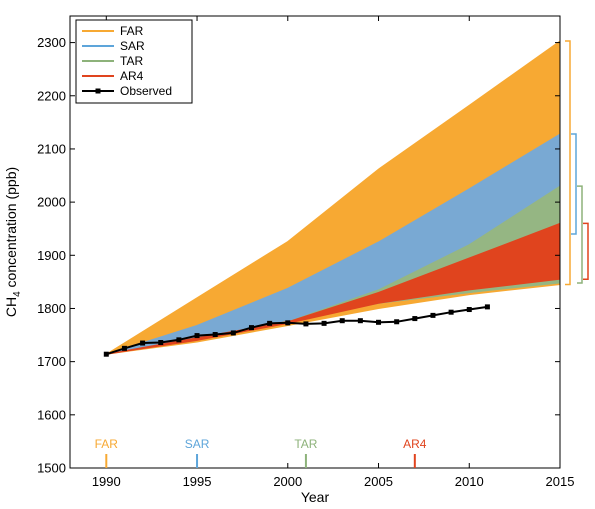 The width and height of the screenshot is (595, 509). What do you see at coordinates (146, 91) in the screenshot?
I see `legend-label: Observed` at bounding box center [146, 91].